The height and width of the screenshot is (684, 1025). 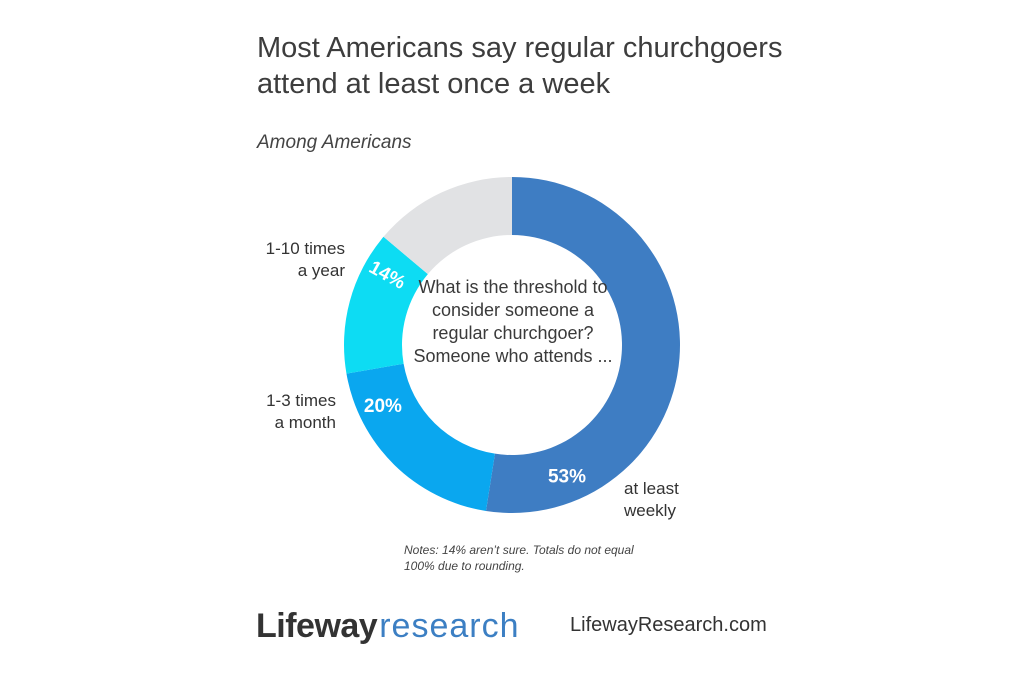 I want to click on logo-research: research, so click(x=449, y=626).